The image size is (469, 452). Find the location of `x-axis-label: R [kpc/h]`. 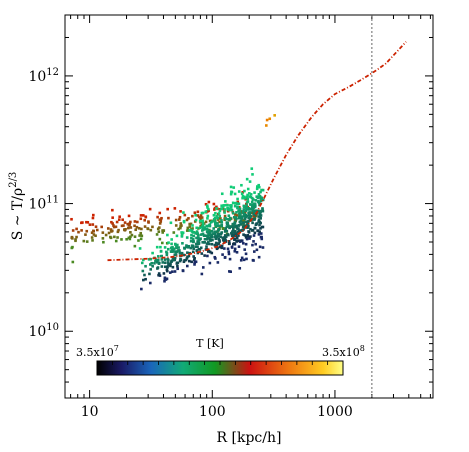

x-axis-label: R [kpc/h] is located at coordinates (249, 438).